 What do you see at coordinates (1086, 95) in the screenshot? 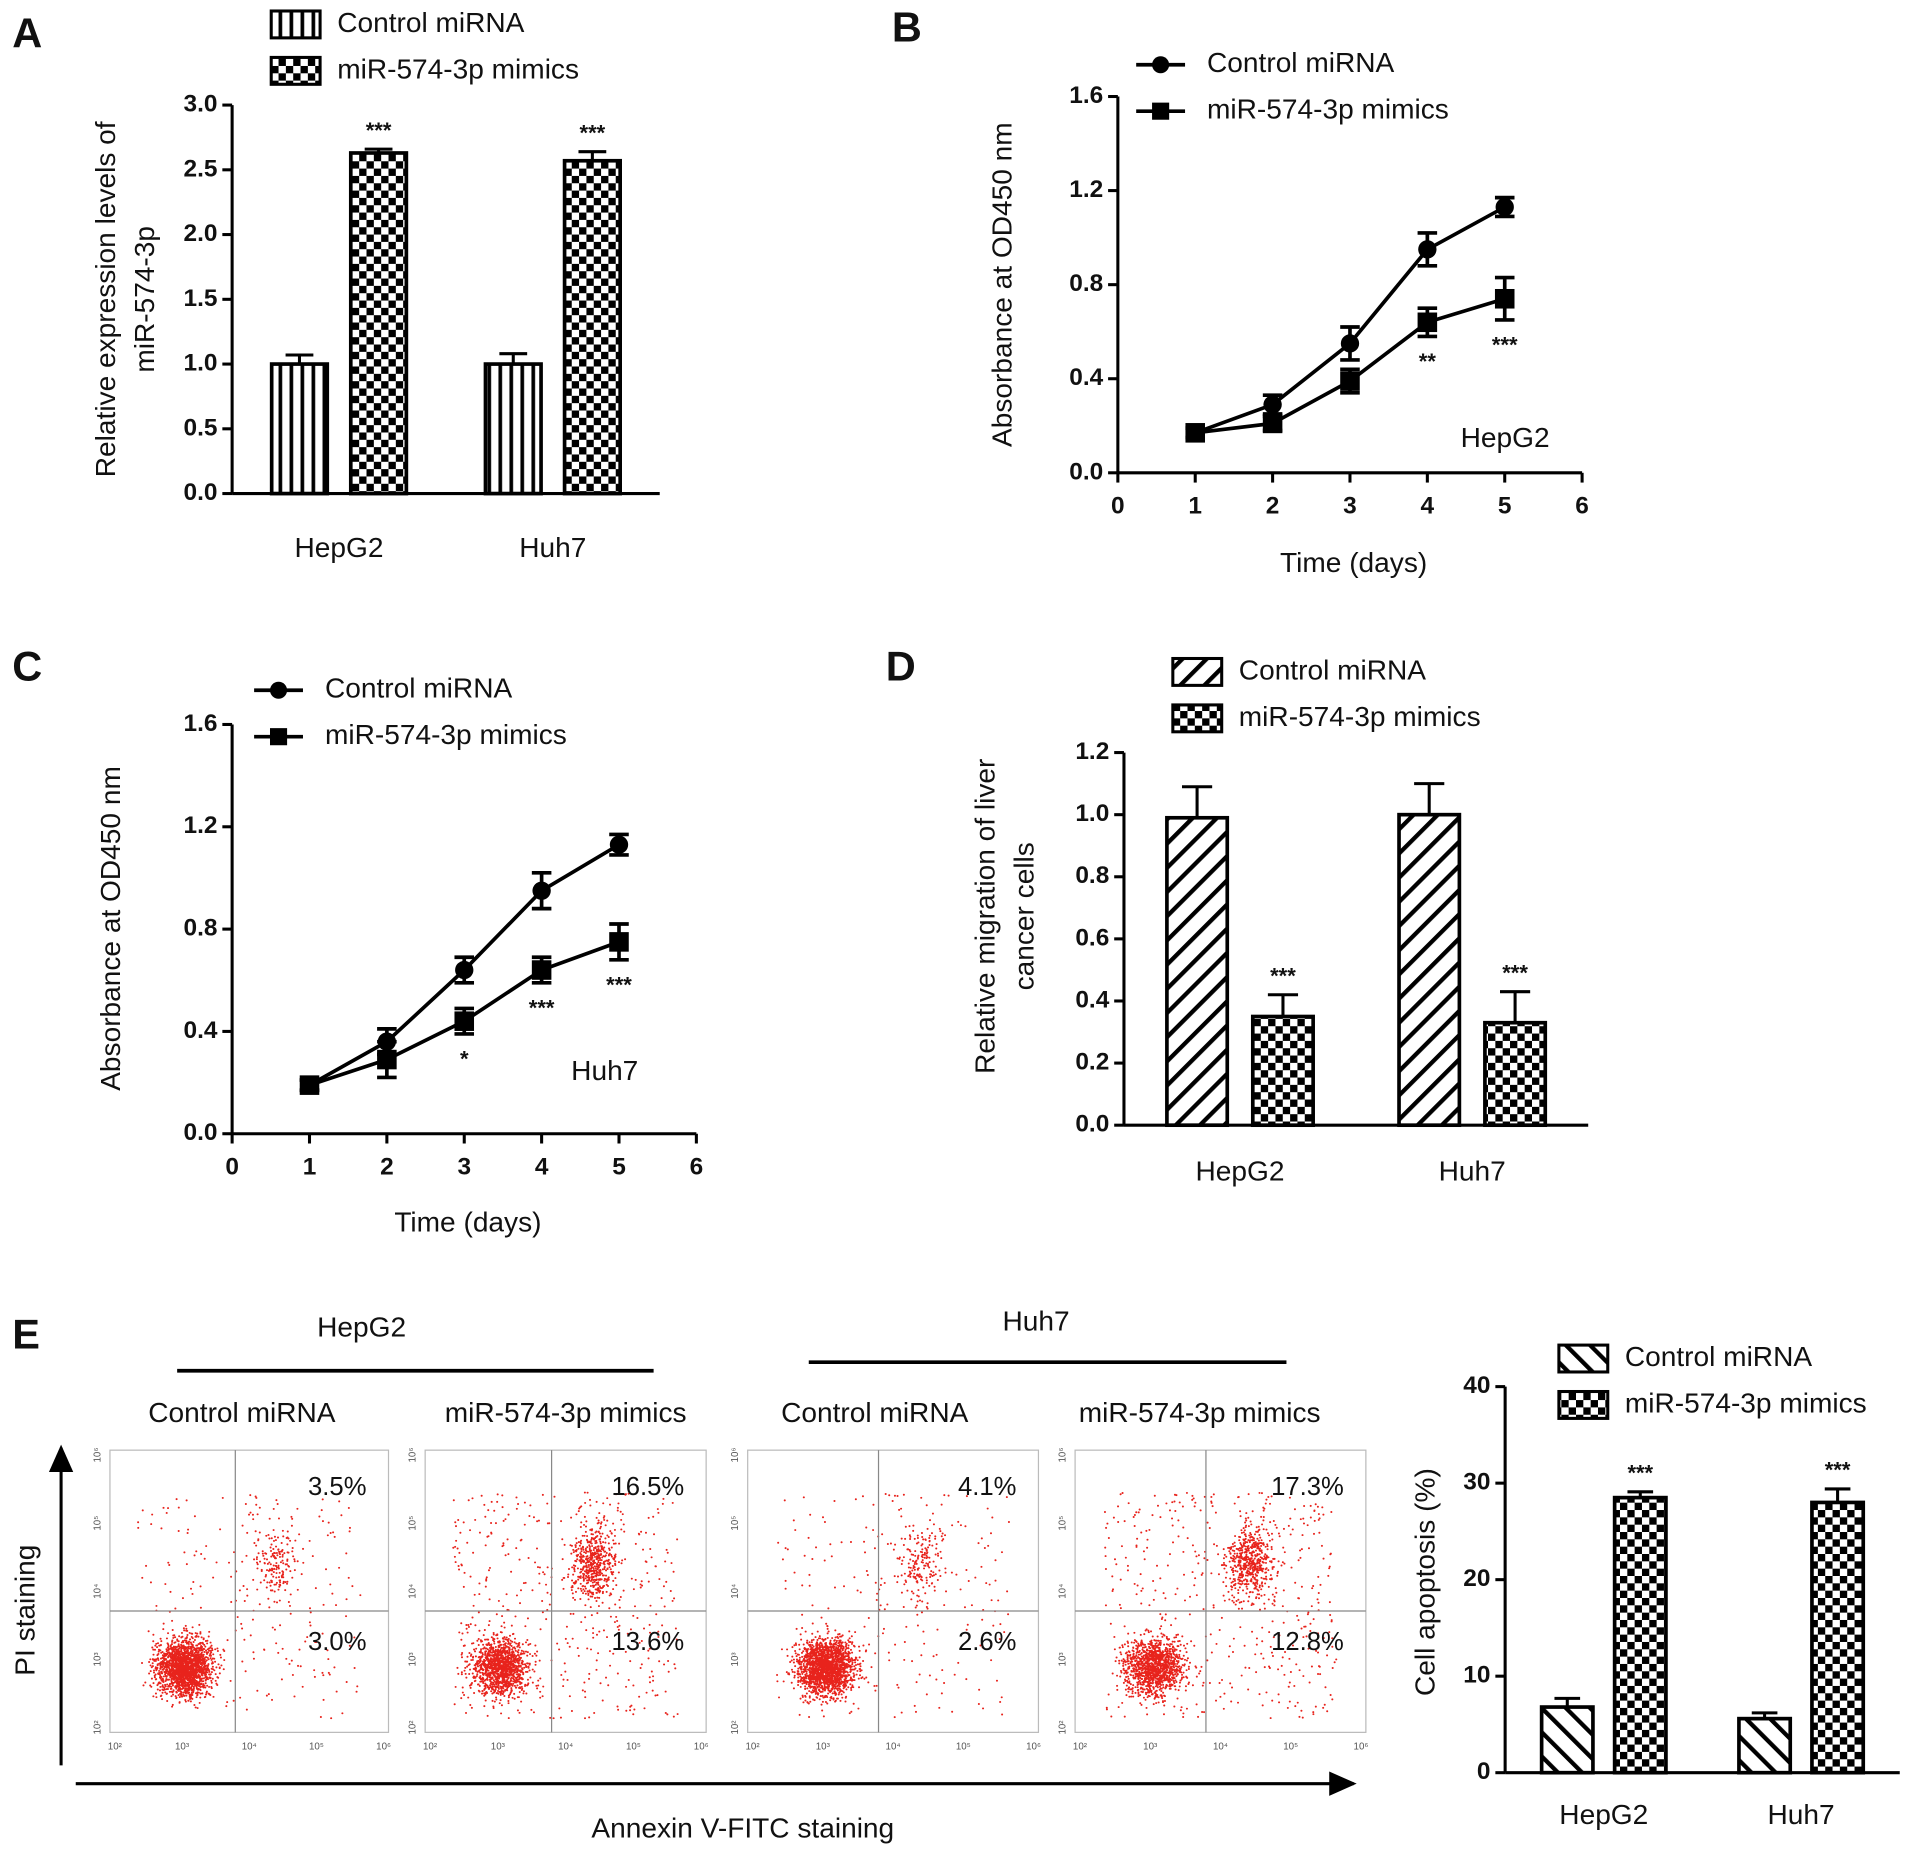
I see `y-tick-label: 1.6` at bounding box center [1086, 95].